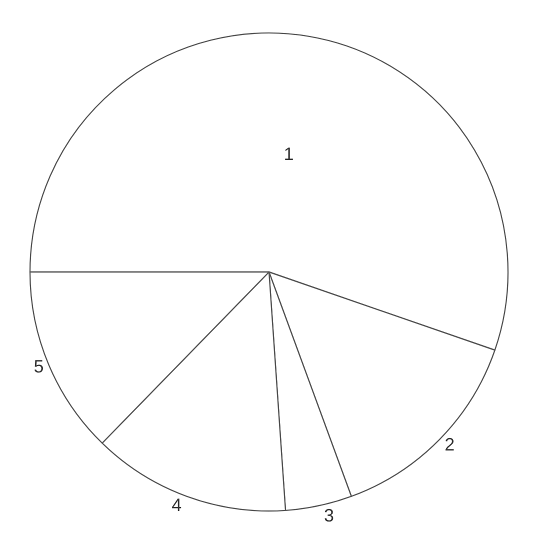  I want to click on slice-label: 4, so click(177, 505).